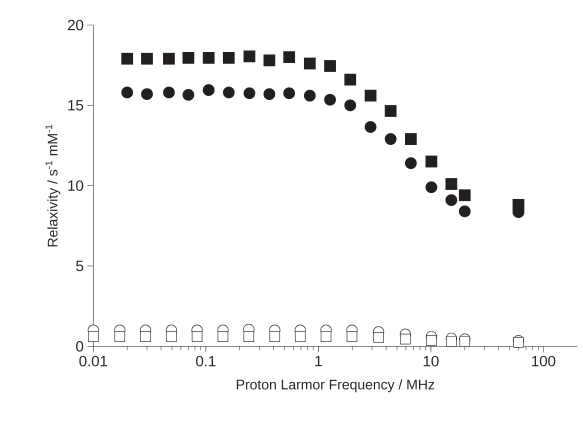 This screenshot has height=426, width=583. What do you see at coordinates (53, 185) in the screenshot?
I see `y-axis-title: Relaxivity / s$^{-1}$ mM$^{-1}$` at bounding box center [53, 185].